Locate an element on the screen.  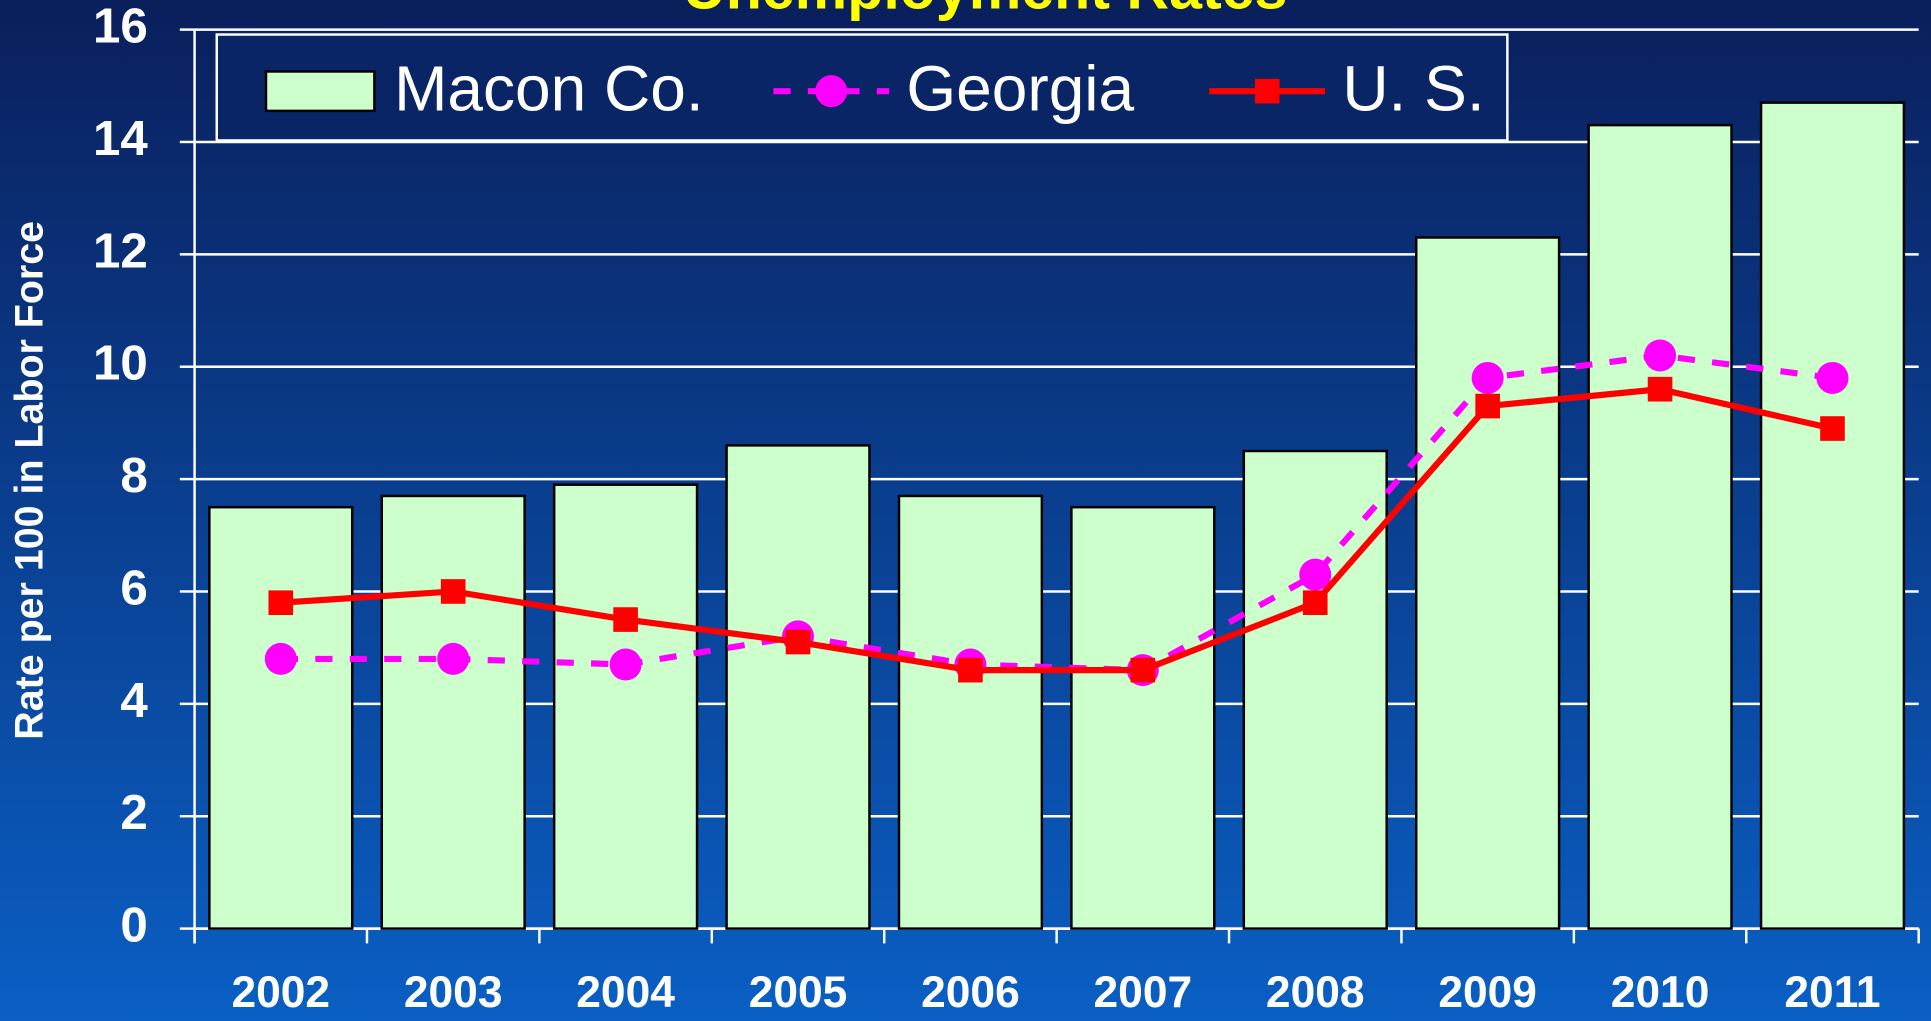
y-axis-label: Rate per 100 in Labor Force is located at coordinates (29, 480).